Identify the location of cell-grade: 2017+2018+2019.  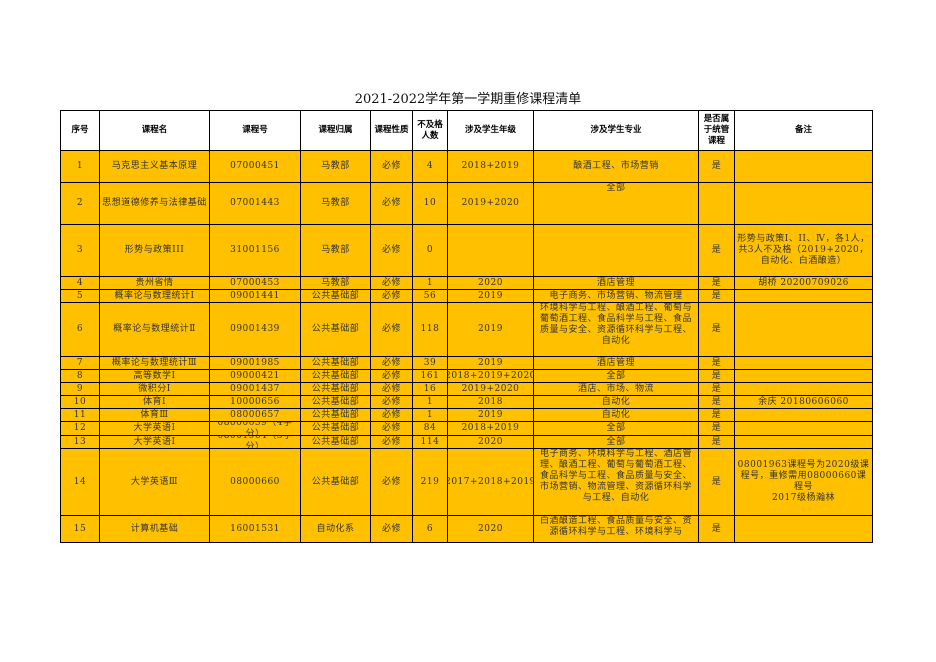
(490, 482).